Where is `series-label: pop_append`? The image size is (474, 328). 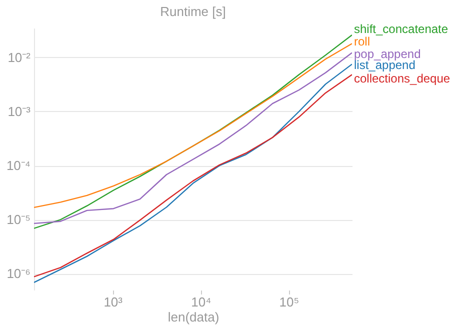 series-label: pop_append is located at coordinates (387, 53).